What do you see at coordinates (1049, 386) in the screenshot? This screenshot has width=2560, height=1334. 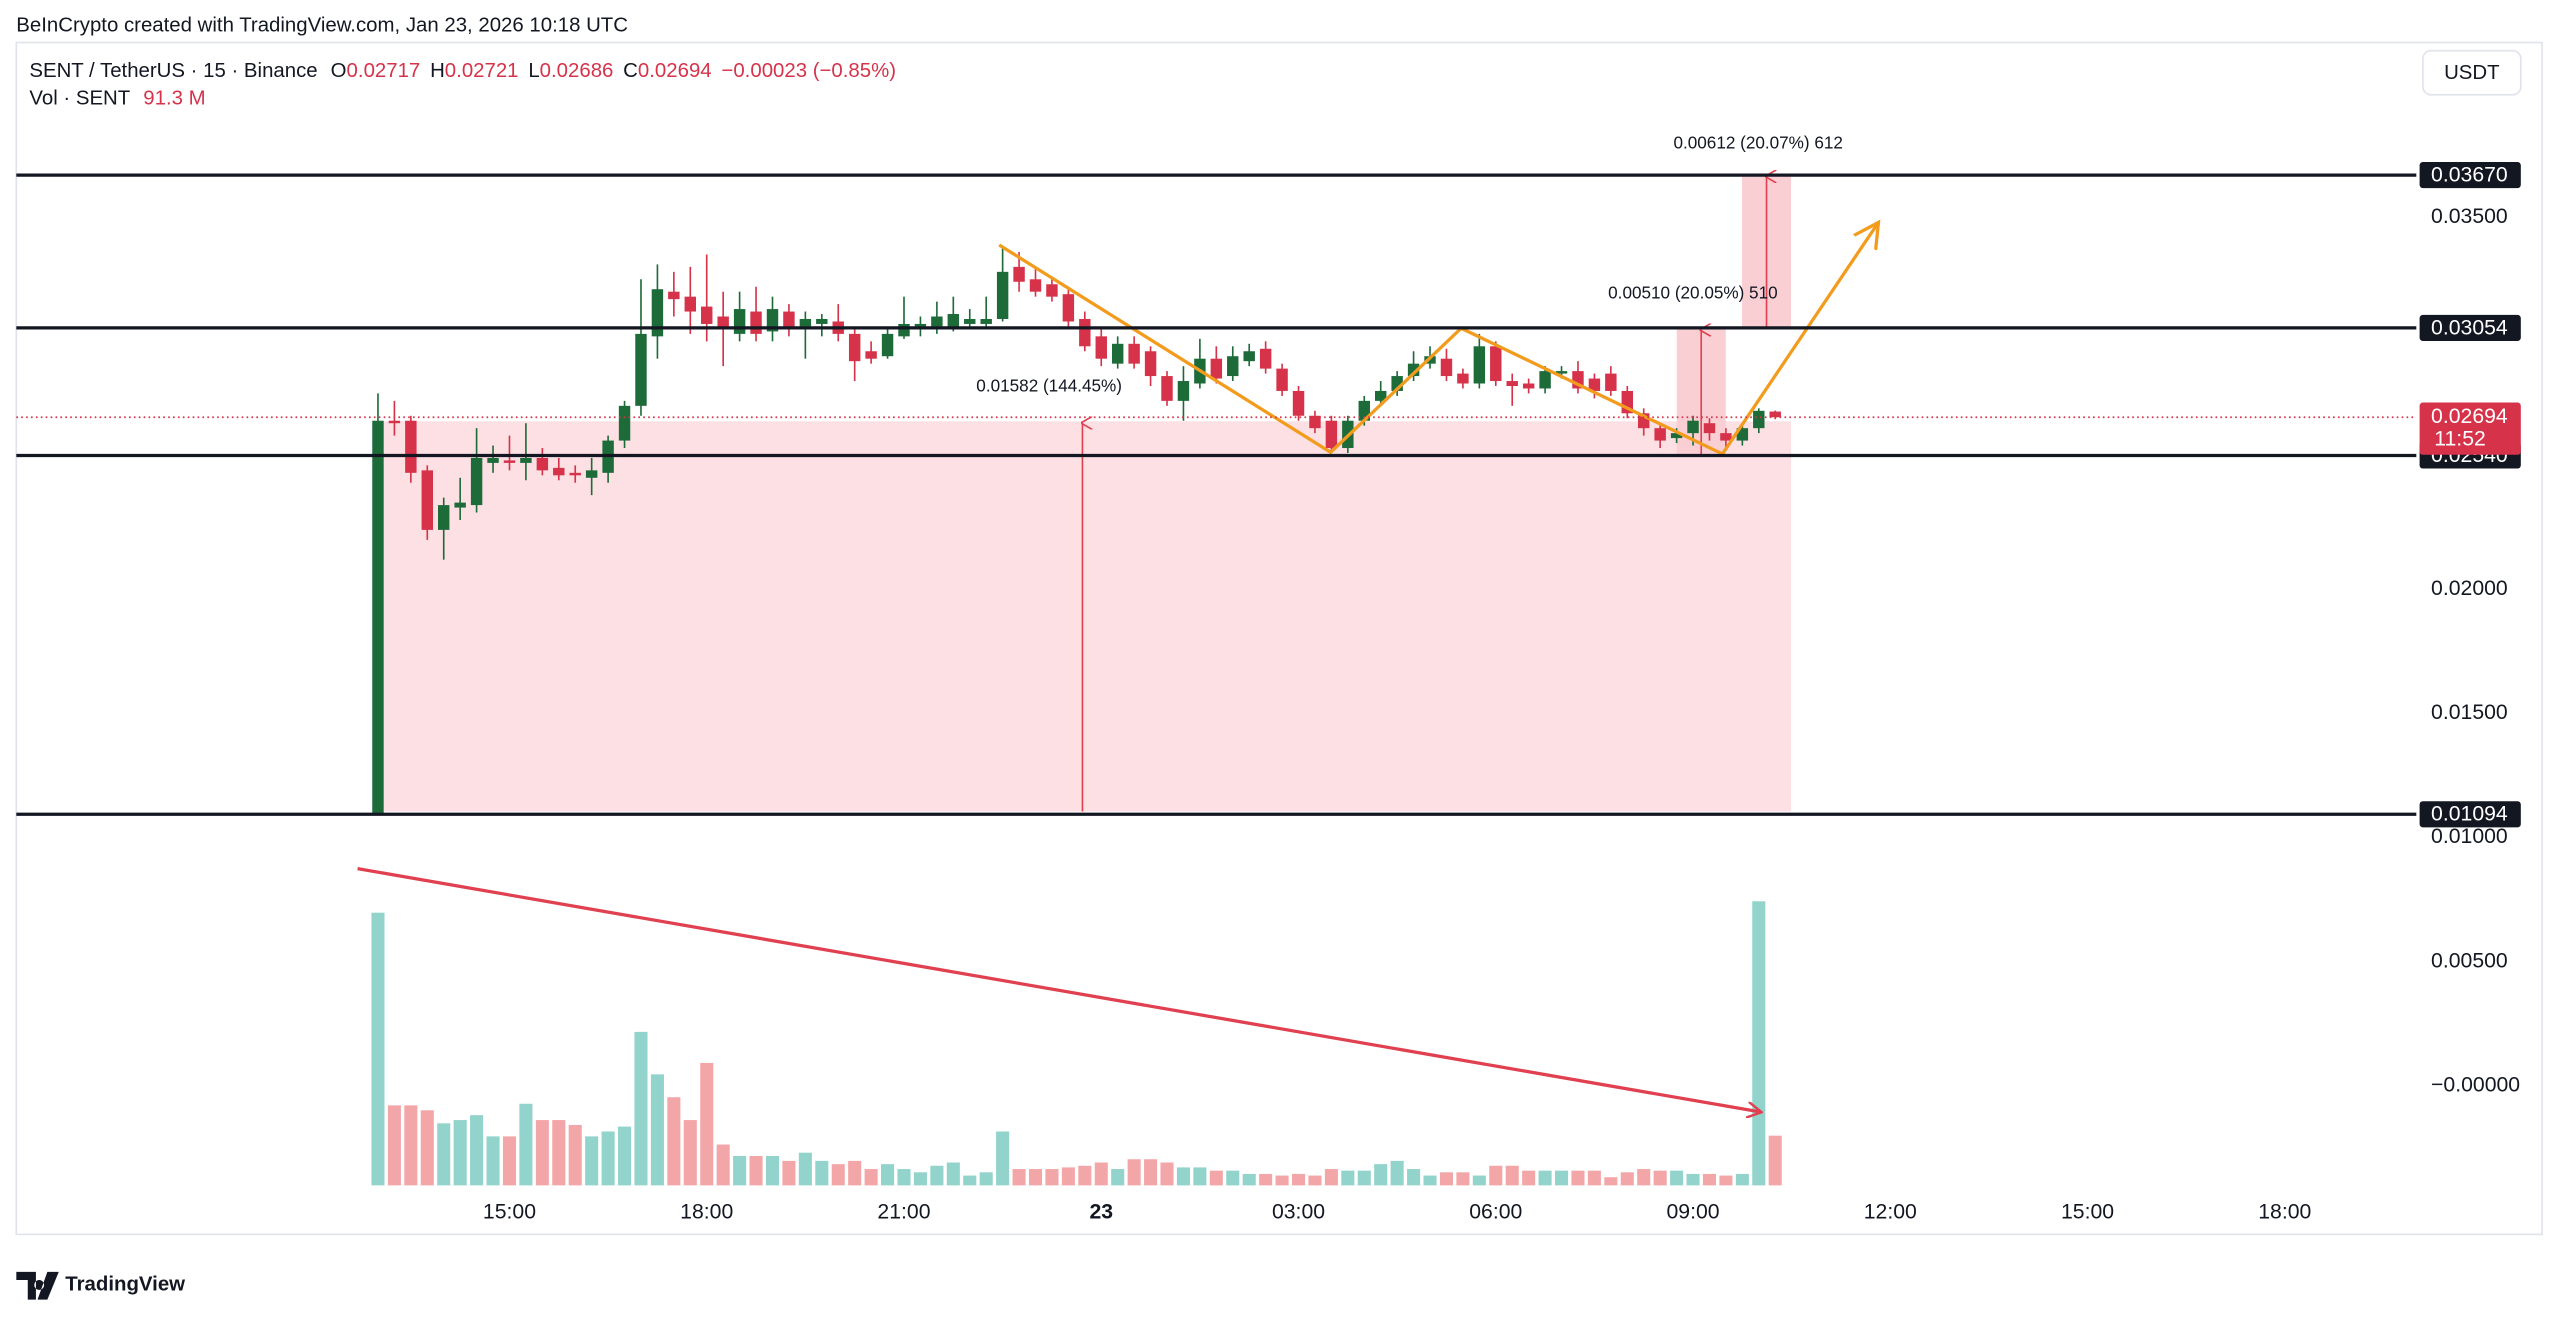 I see `measure-label: 0.01582 (144.45%)` at bounding box center [1049, 386].